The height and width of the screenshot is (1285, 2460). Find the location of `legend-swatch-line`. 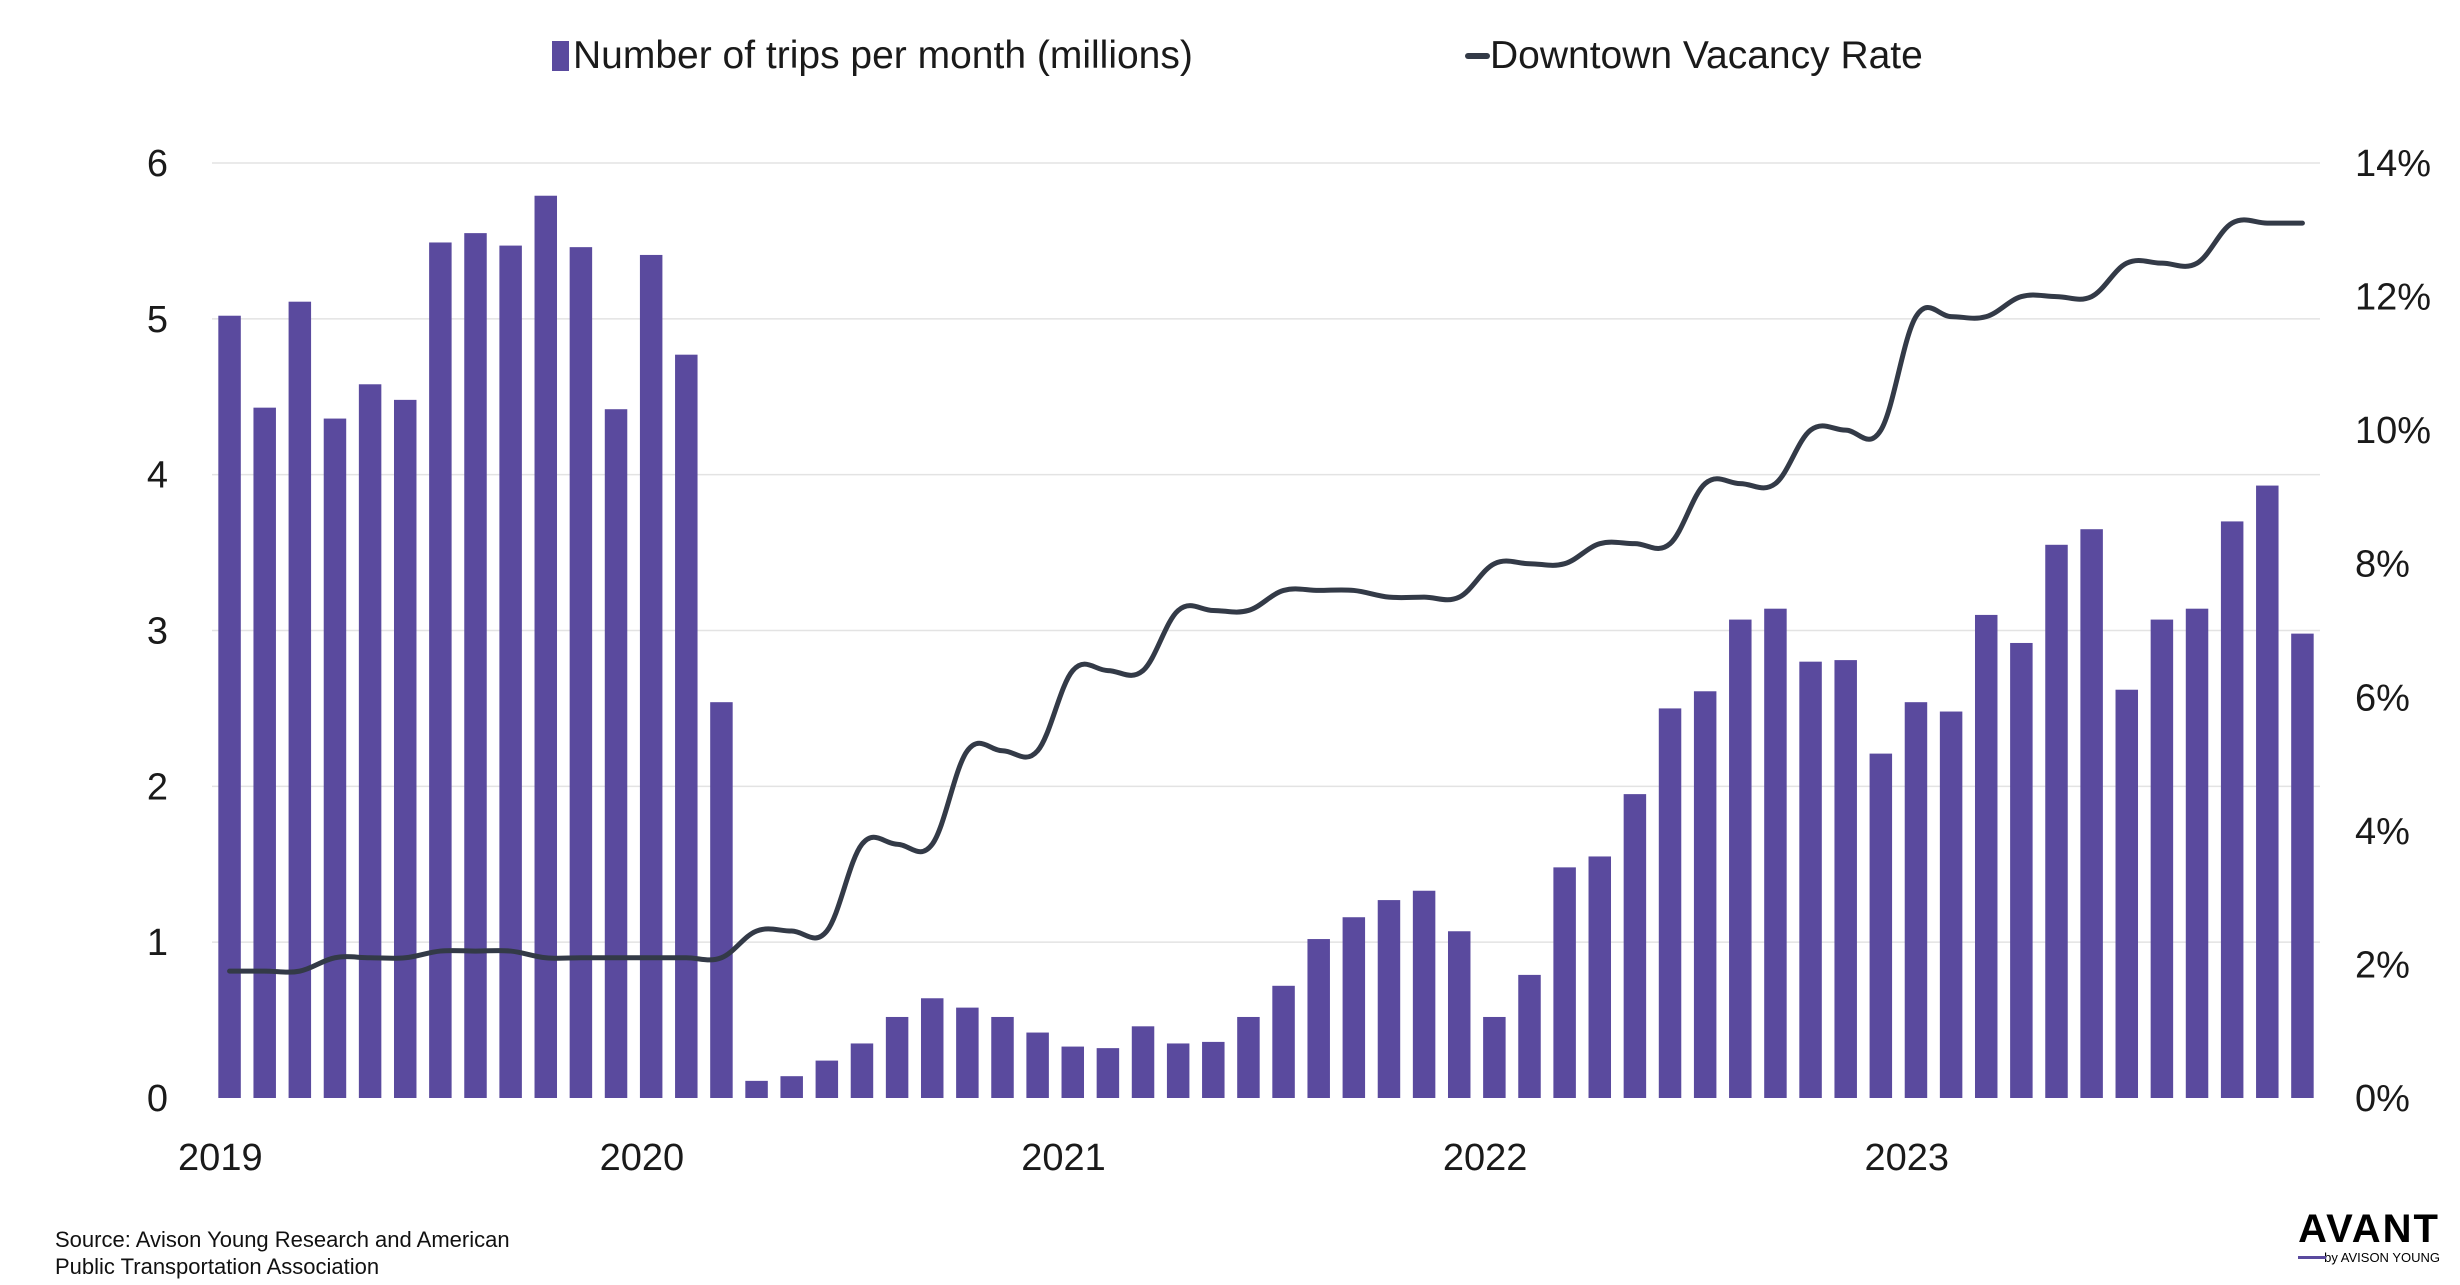

legend-swatch-line is located at coordinates (1477, 56).